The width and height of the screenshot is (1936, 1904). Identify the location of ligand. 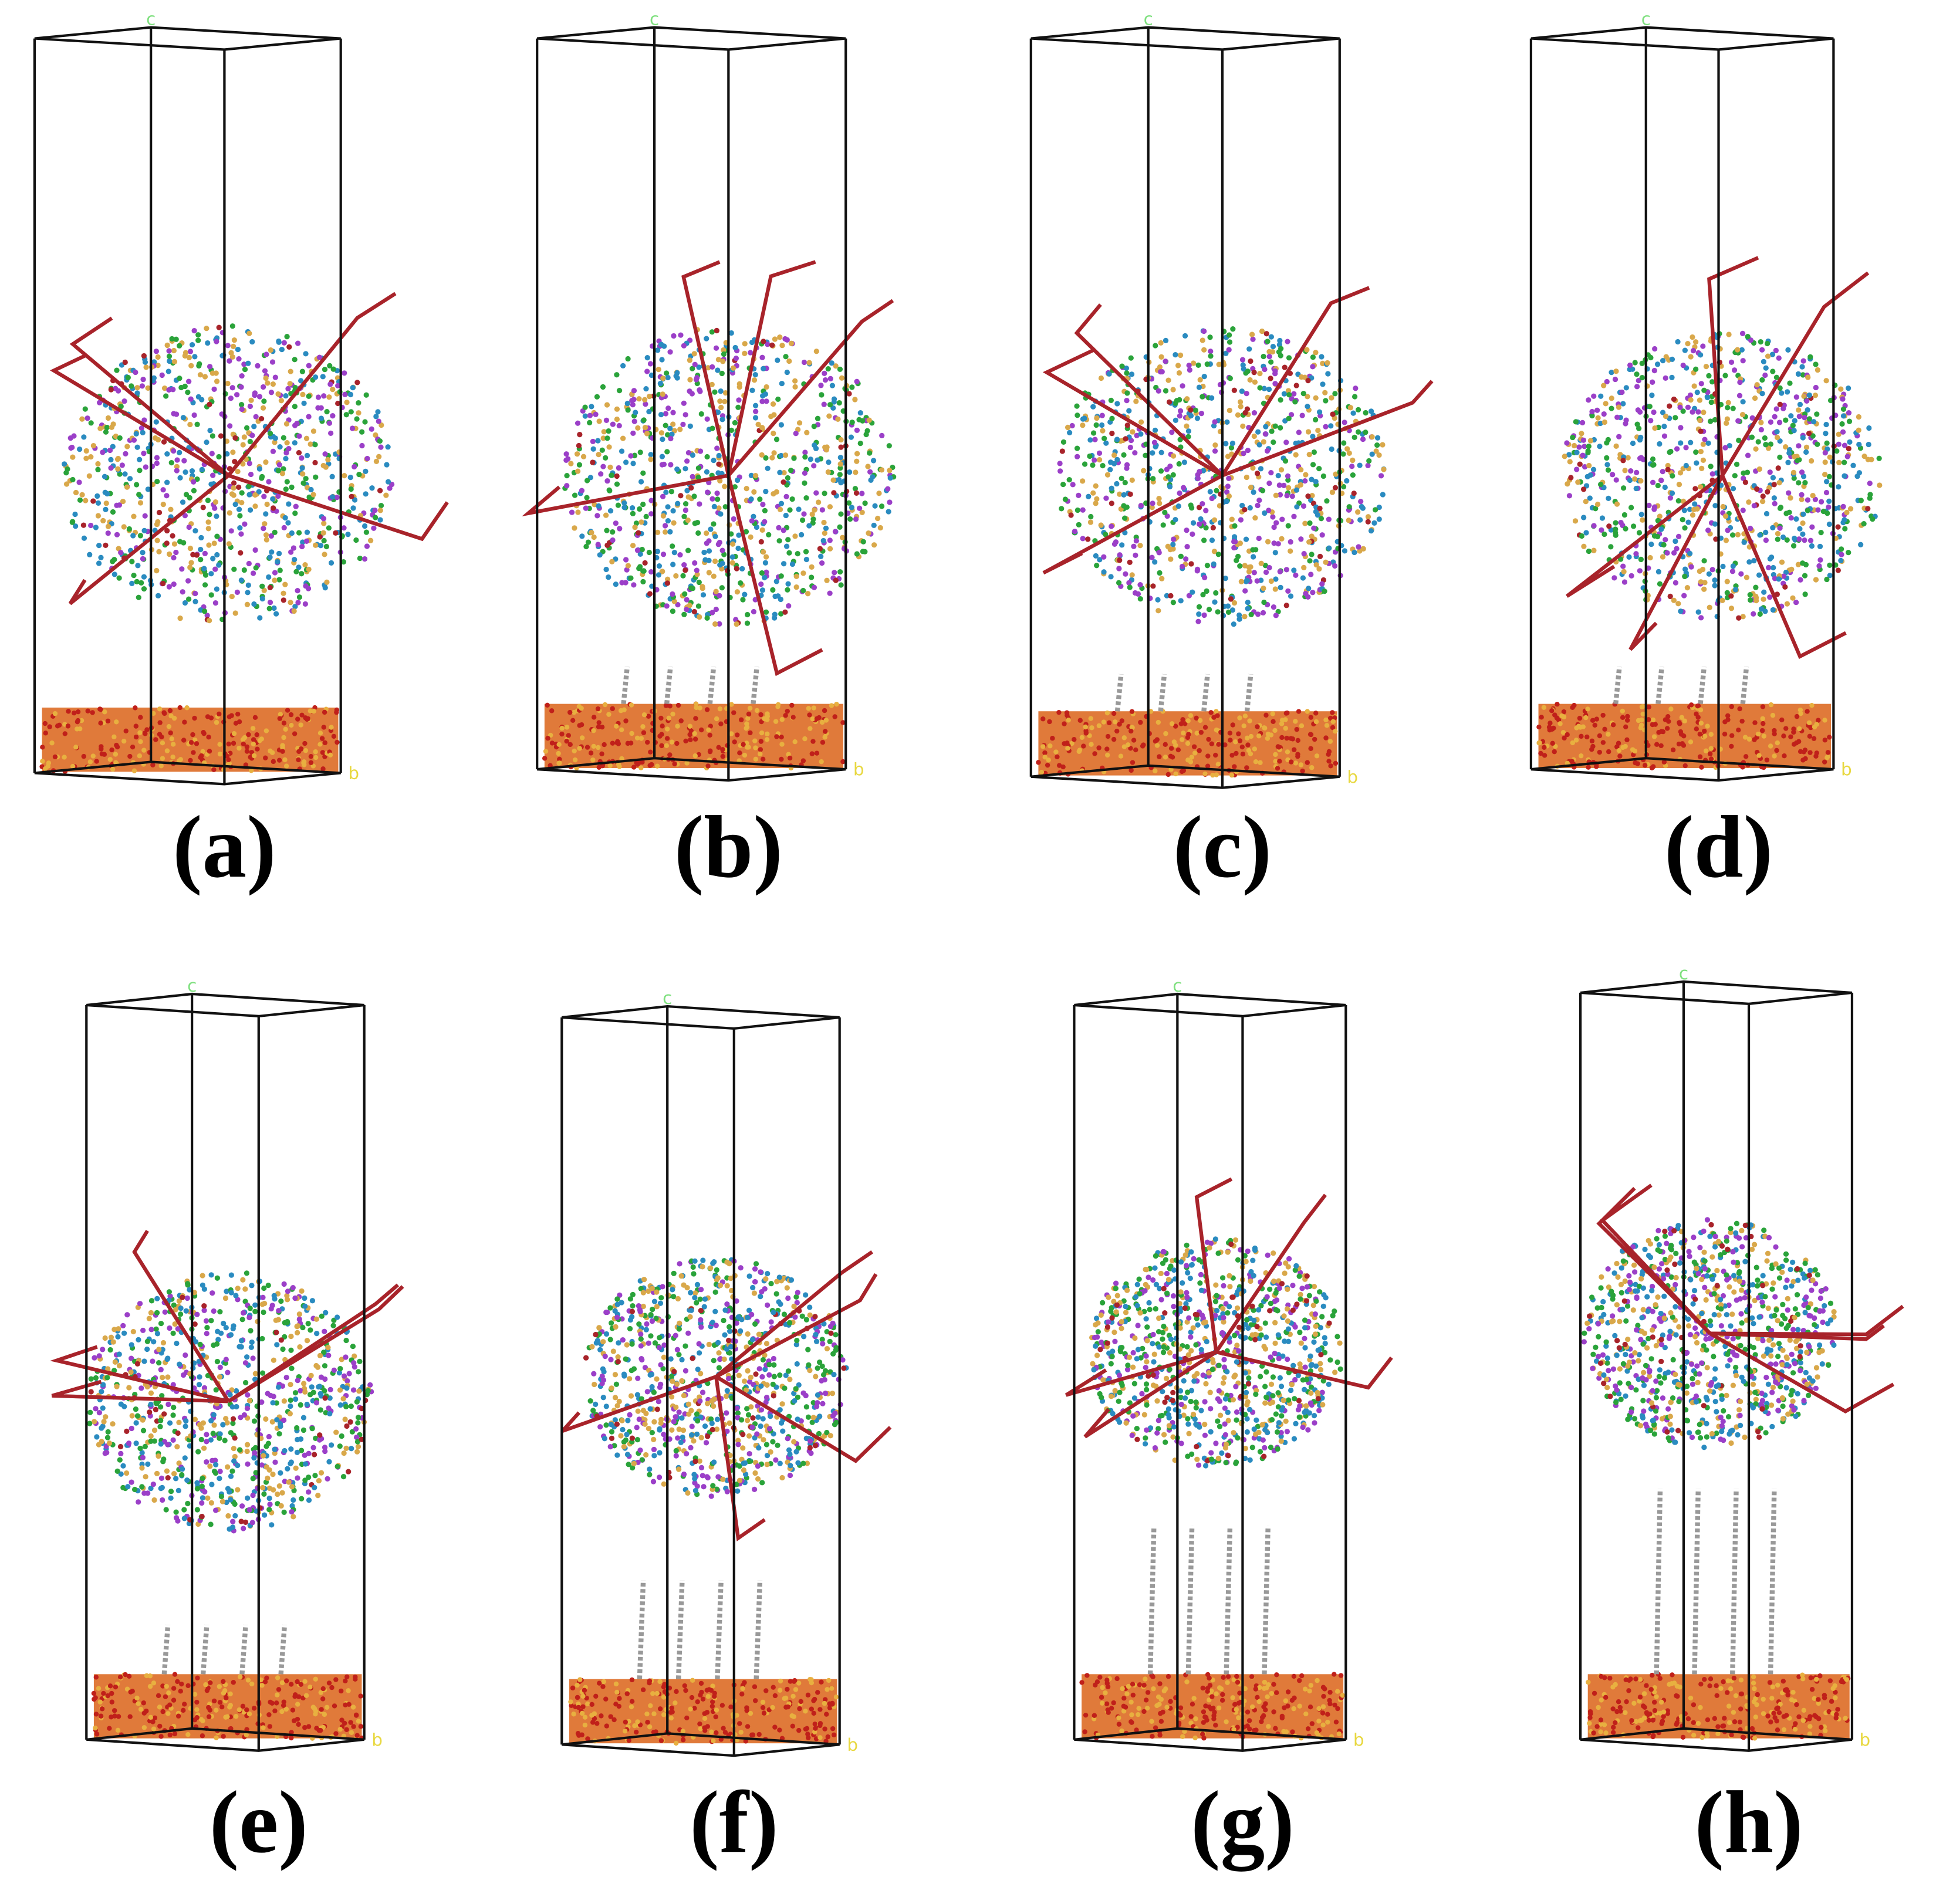
(625, 686).